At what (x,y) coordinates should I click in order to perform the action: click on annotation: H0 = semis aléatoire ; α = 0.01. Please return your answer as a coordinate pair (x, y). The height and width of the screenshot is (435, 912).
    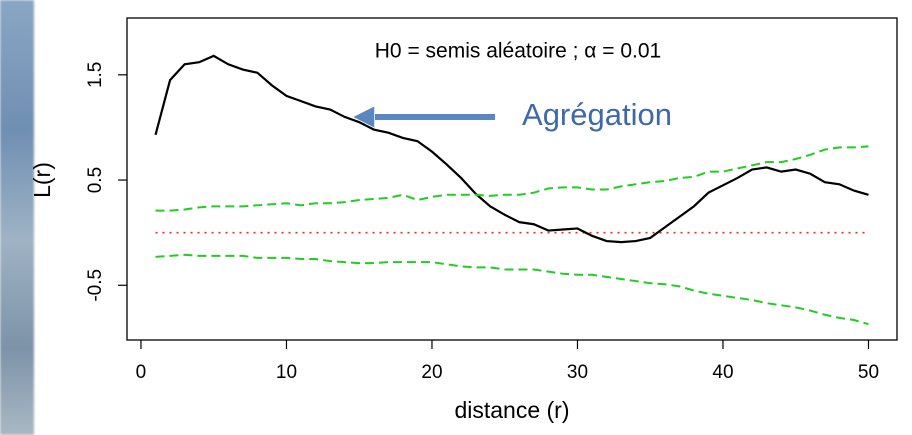
    Looking at the image, I should click on (518, 51).